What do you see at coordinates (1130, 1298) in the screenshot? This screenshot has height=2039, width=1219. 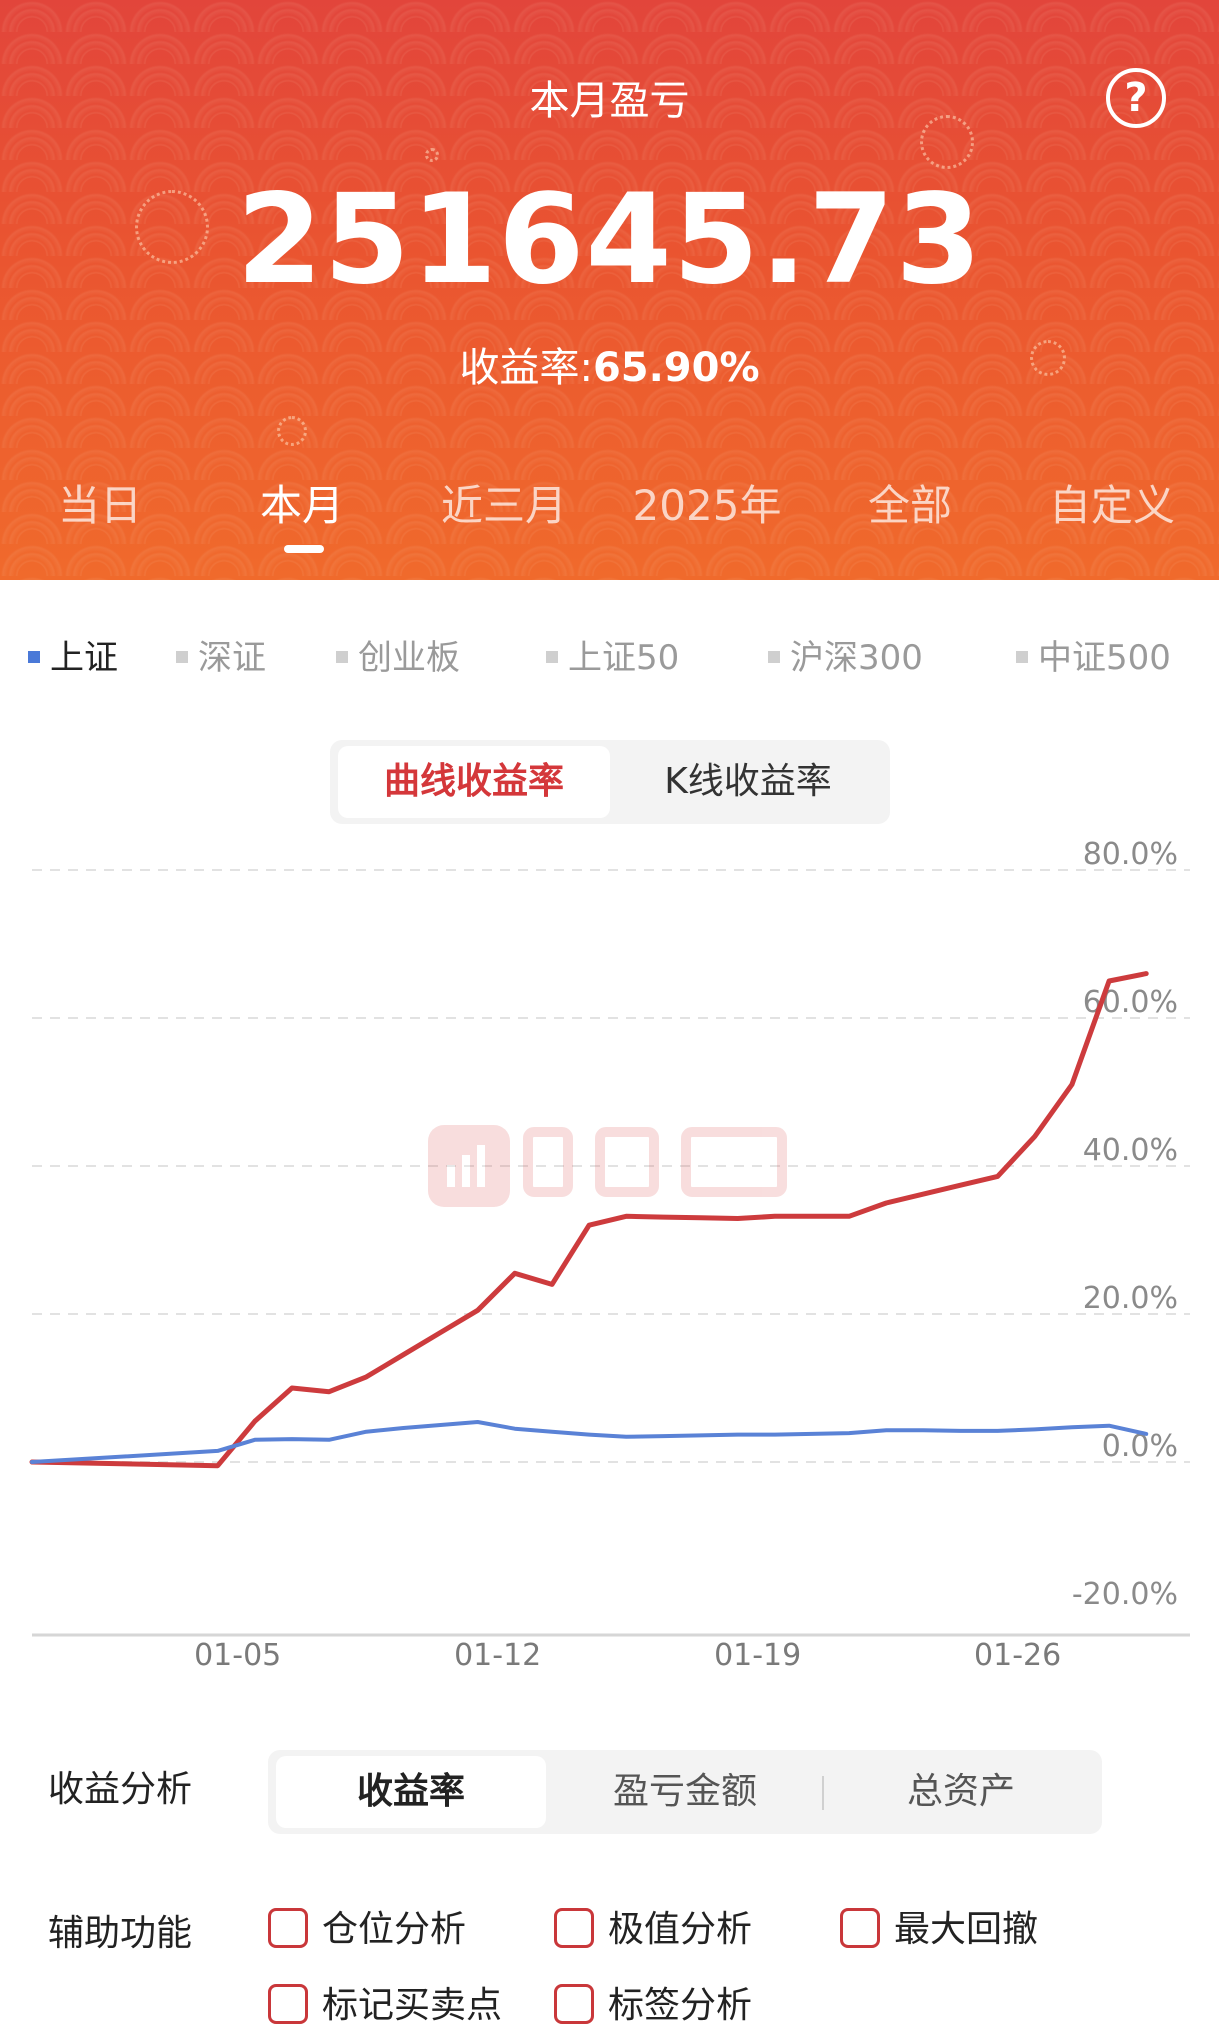 I see `y-tick-label: 20.0%` at bounding box center [1130, 1298].